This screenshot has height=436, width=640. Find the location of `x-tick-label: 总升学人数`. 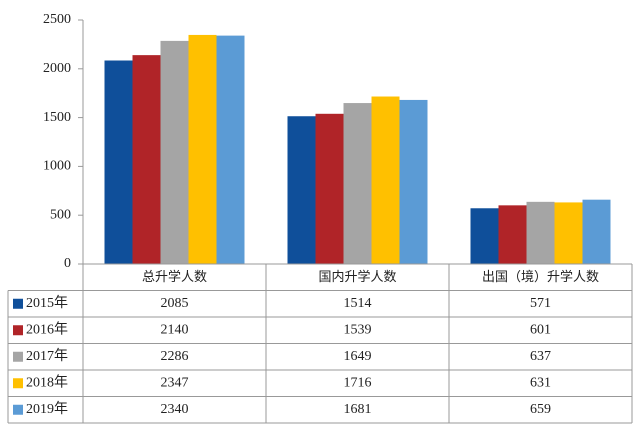

x-tick-label: 总升学人数 is located at coordinates (174, 277).